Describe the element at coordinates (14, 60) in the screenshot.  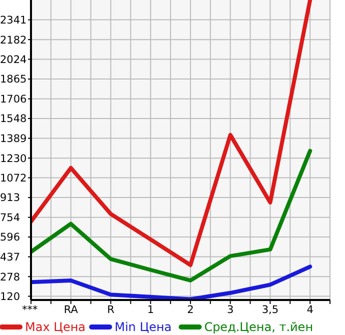
I see `y-tick-label: 2024` at that location.